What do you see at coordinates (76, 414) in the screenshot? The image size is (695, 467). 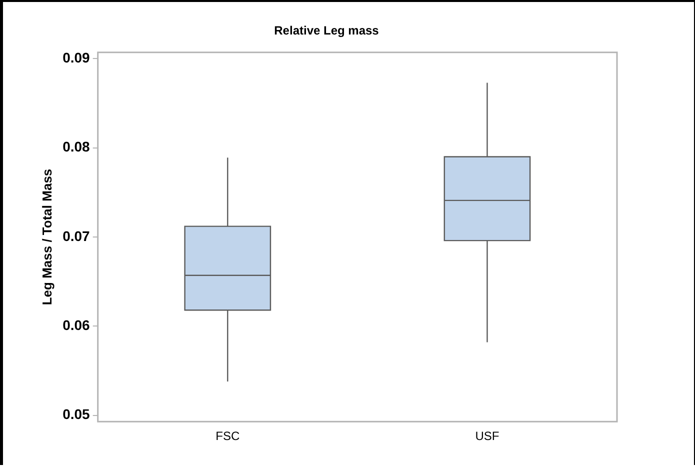 I see `y-tick-label: 0.05` at bounding box center [76, 414].